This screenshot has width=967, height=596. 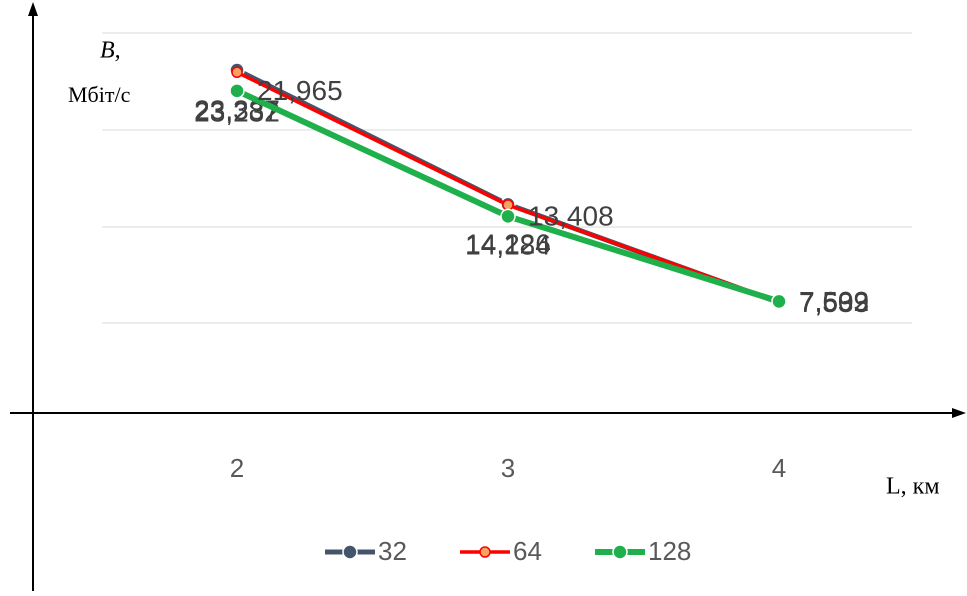 What do you see at coordinates (527, 551) in the screenshot?
I see `legend-label: 64` at bounding box center [527, 551].